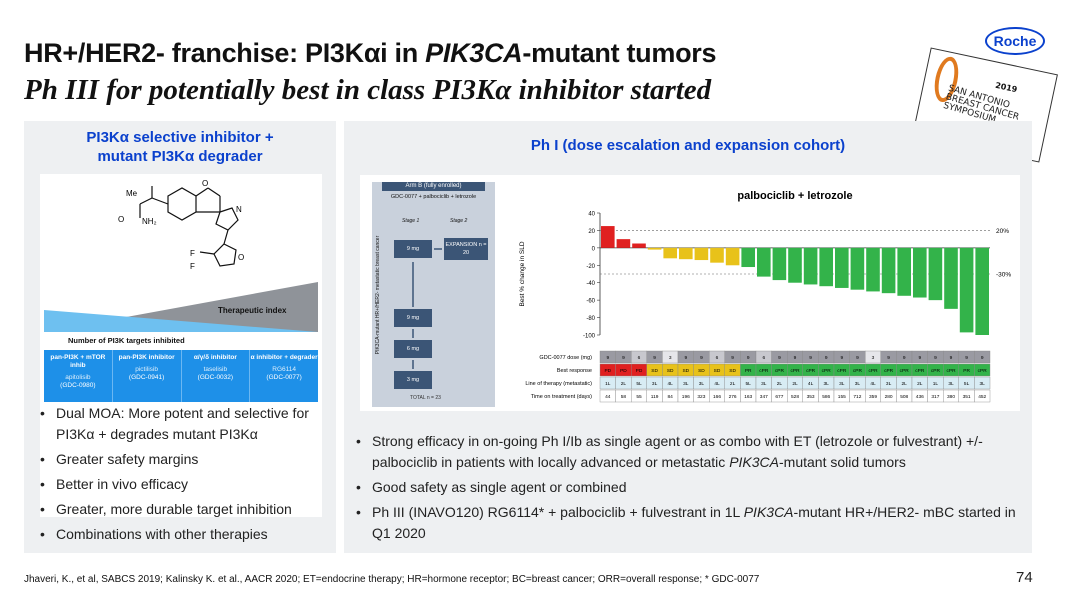  What do you see at coordinates (147, 376) in the screenshot?
I see `inhibitor-column: pan-PI3K inhibitor pictilisib (GDC-0941)` at bounding box center [147, 376].